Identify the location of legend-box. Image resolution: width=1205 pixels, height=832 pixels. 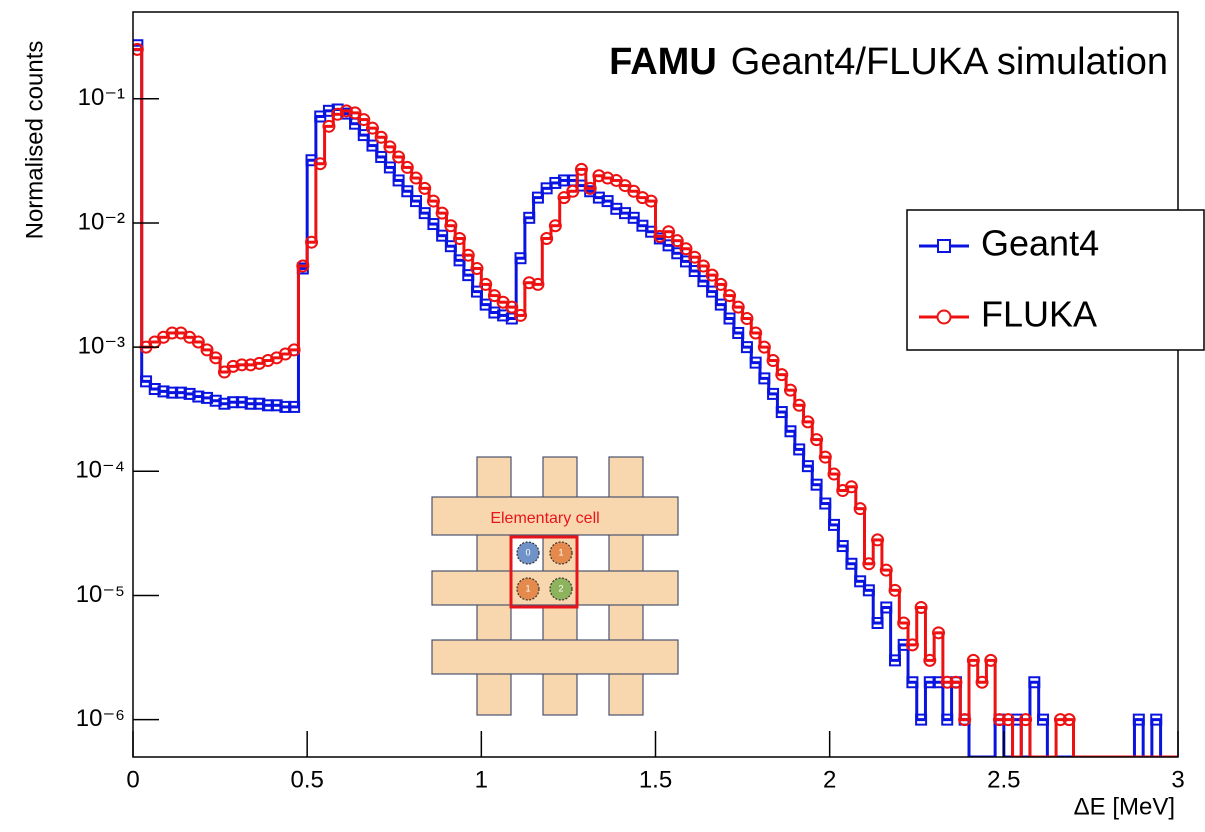
(1055, 280).